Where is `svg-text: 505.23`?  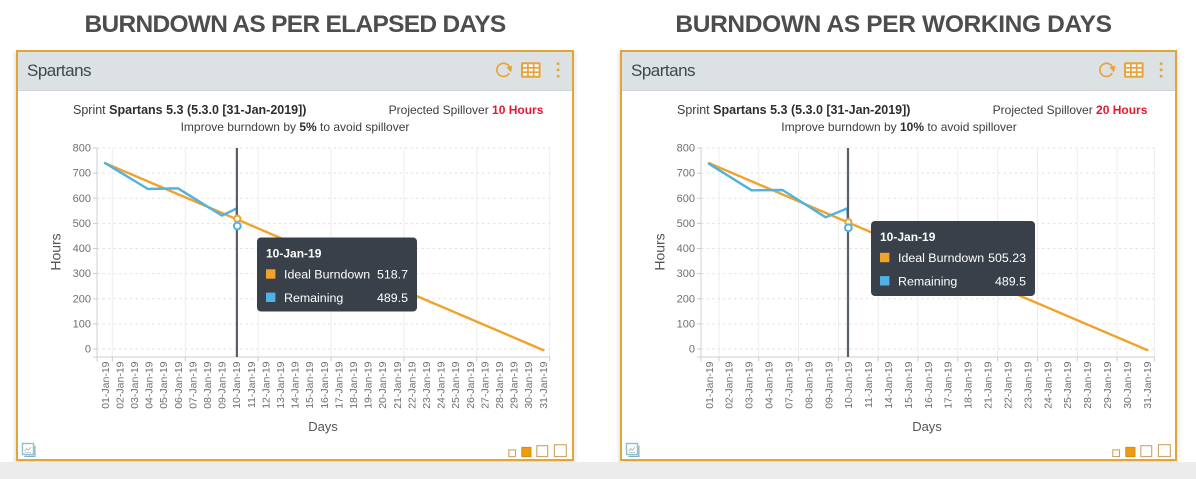 svg-text: 505.23 is located at coordinates (1007, 258).